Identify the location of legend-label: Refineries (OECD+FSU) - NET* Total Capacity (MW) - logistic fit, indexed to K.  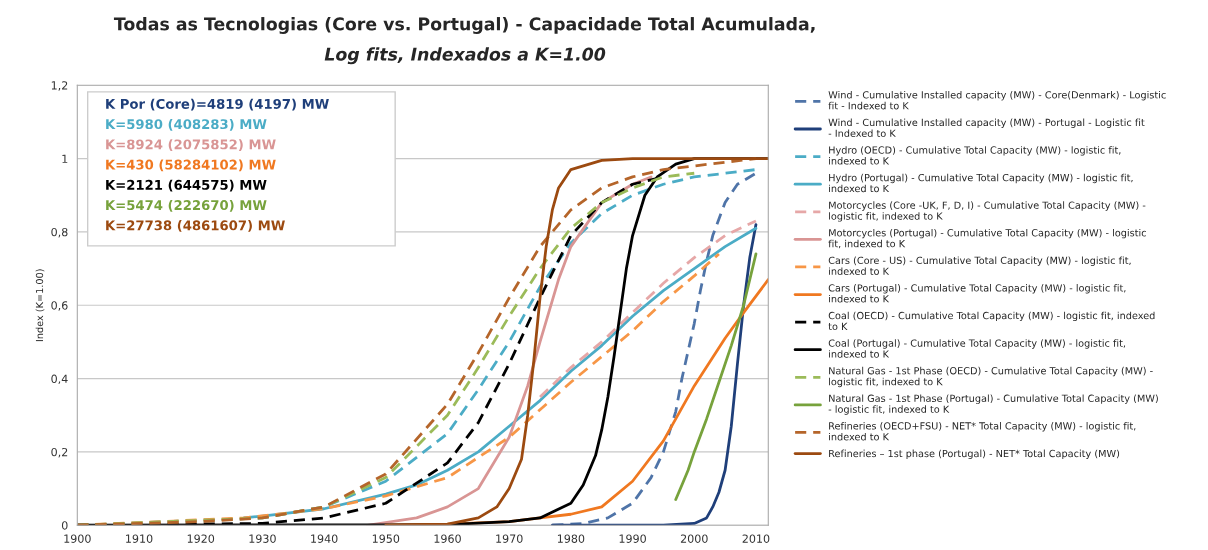
(982, 431).